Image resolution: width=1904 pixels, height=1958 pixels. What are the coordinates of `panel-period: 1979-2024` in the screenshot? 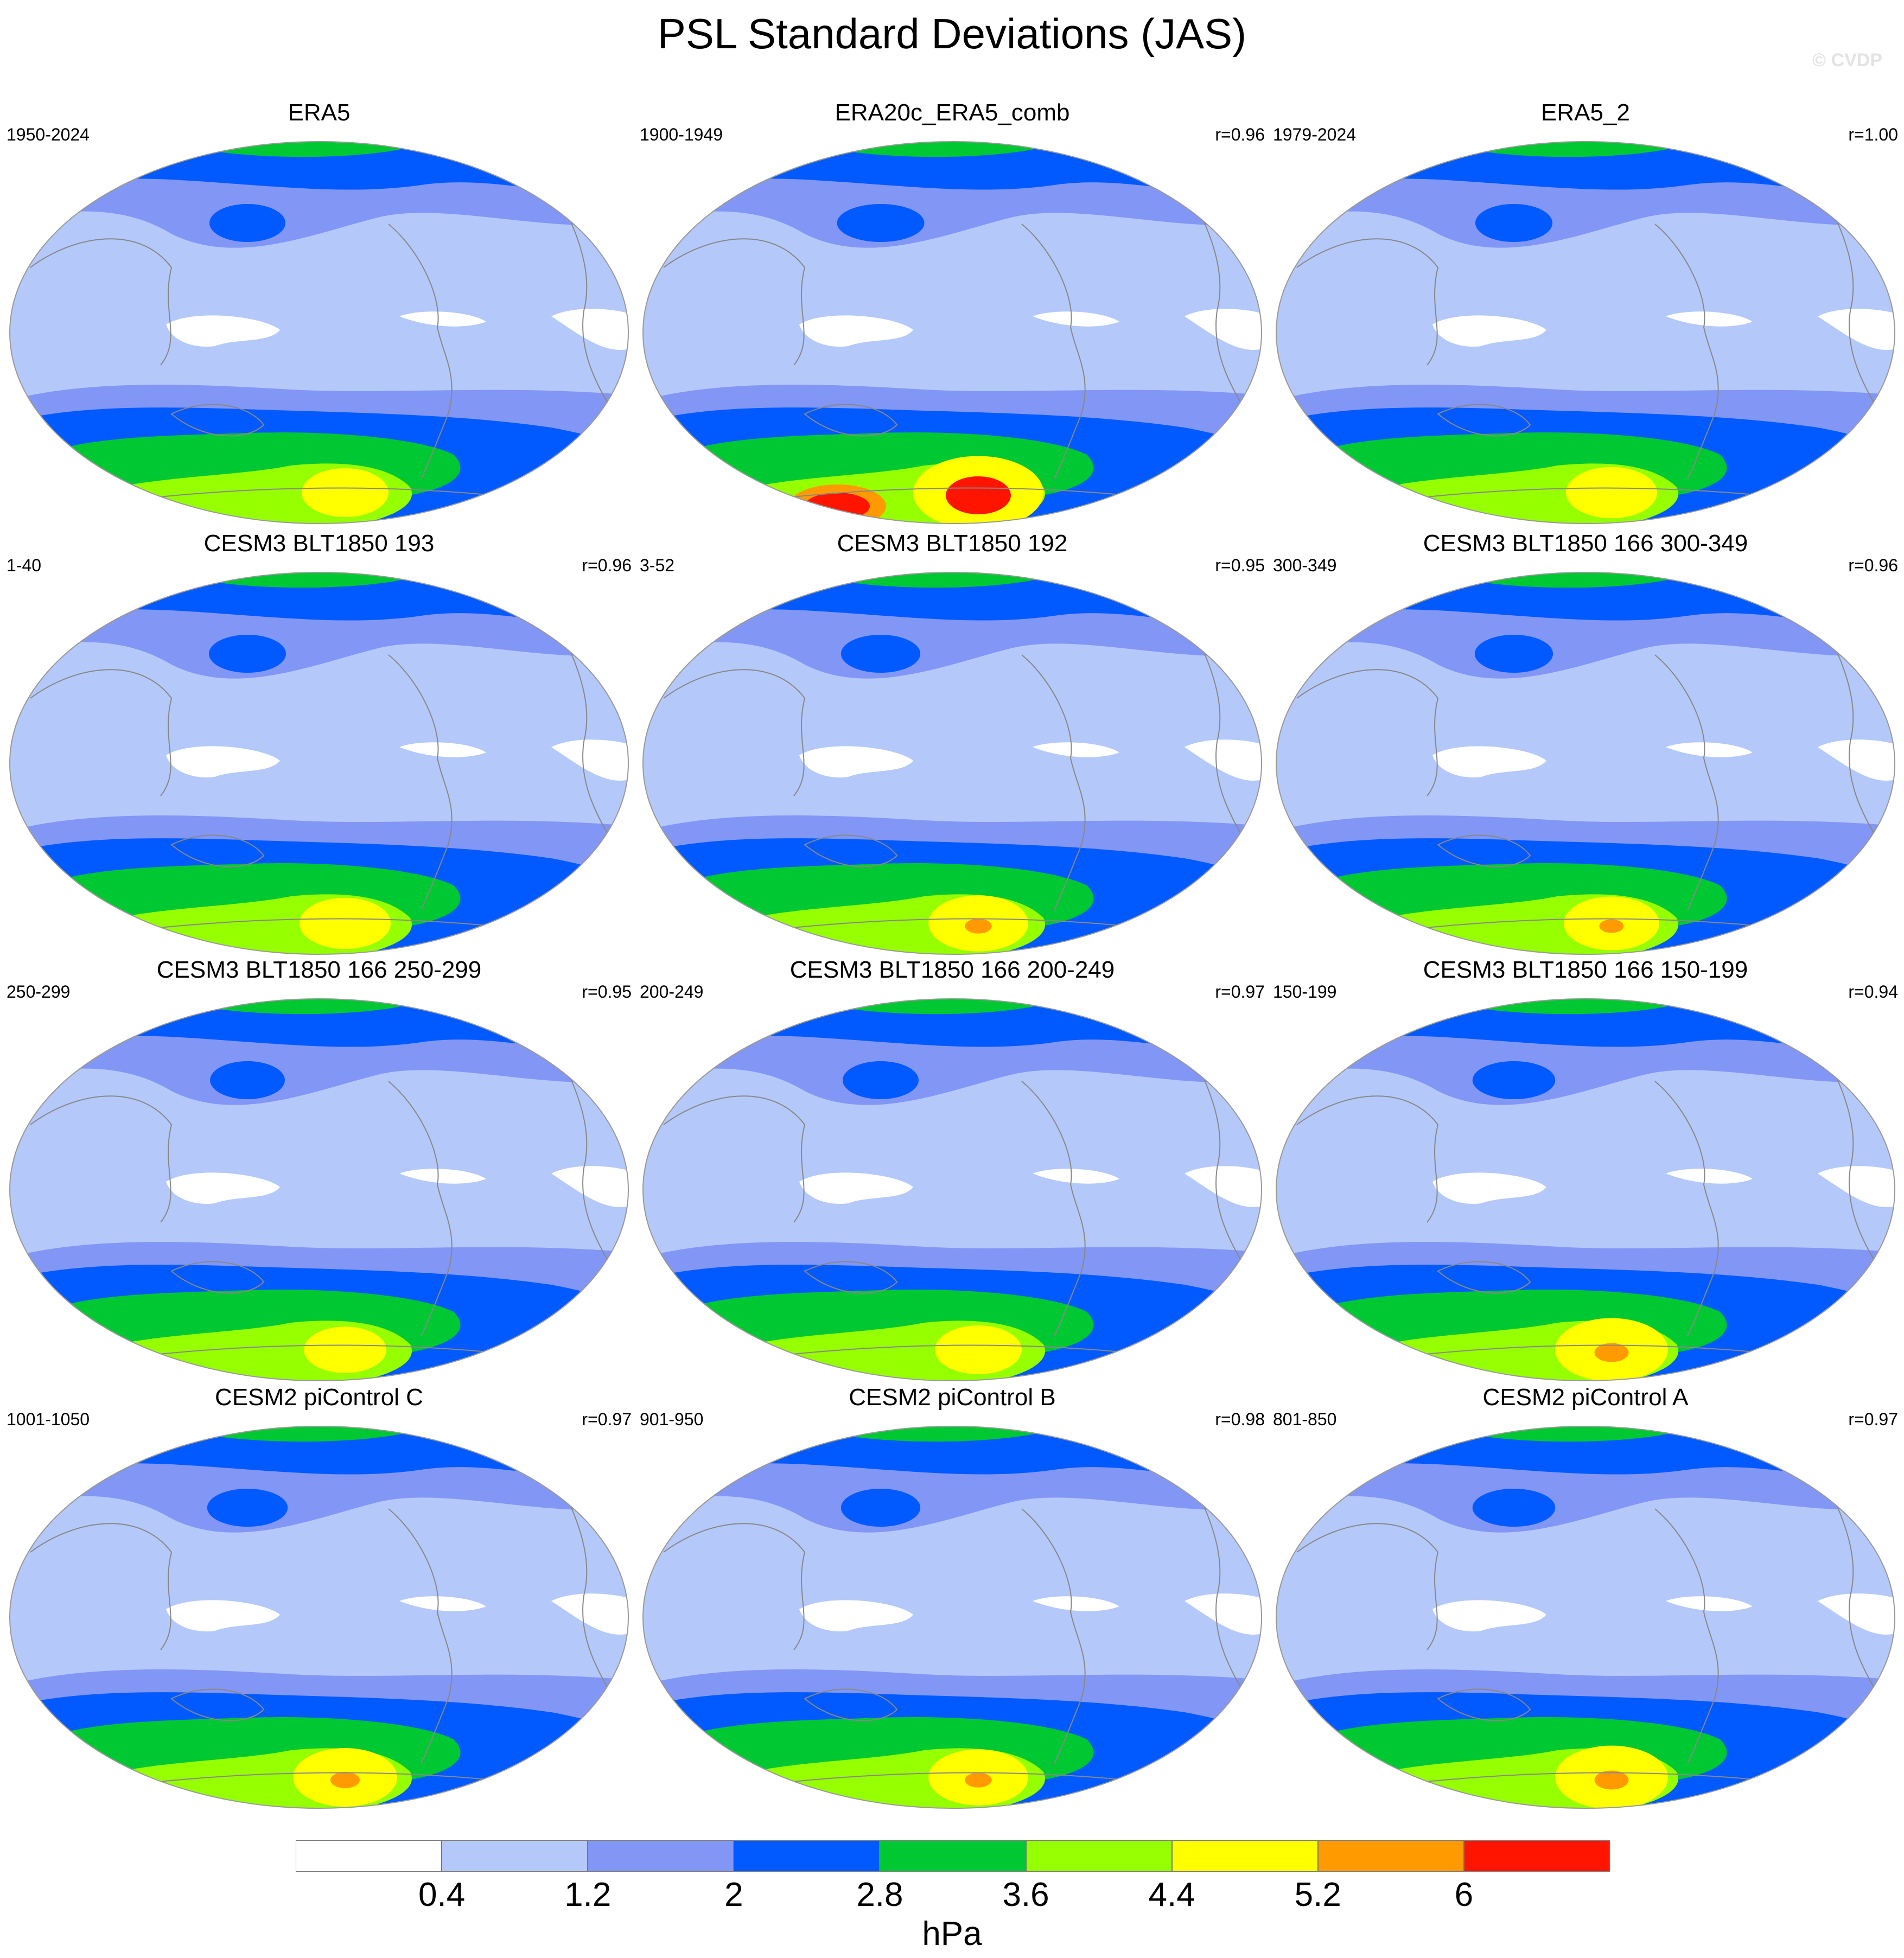 It's located at (1315, 134).